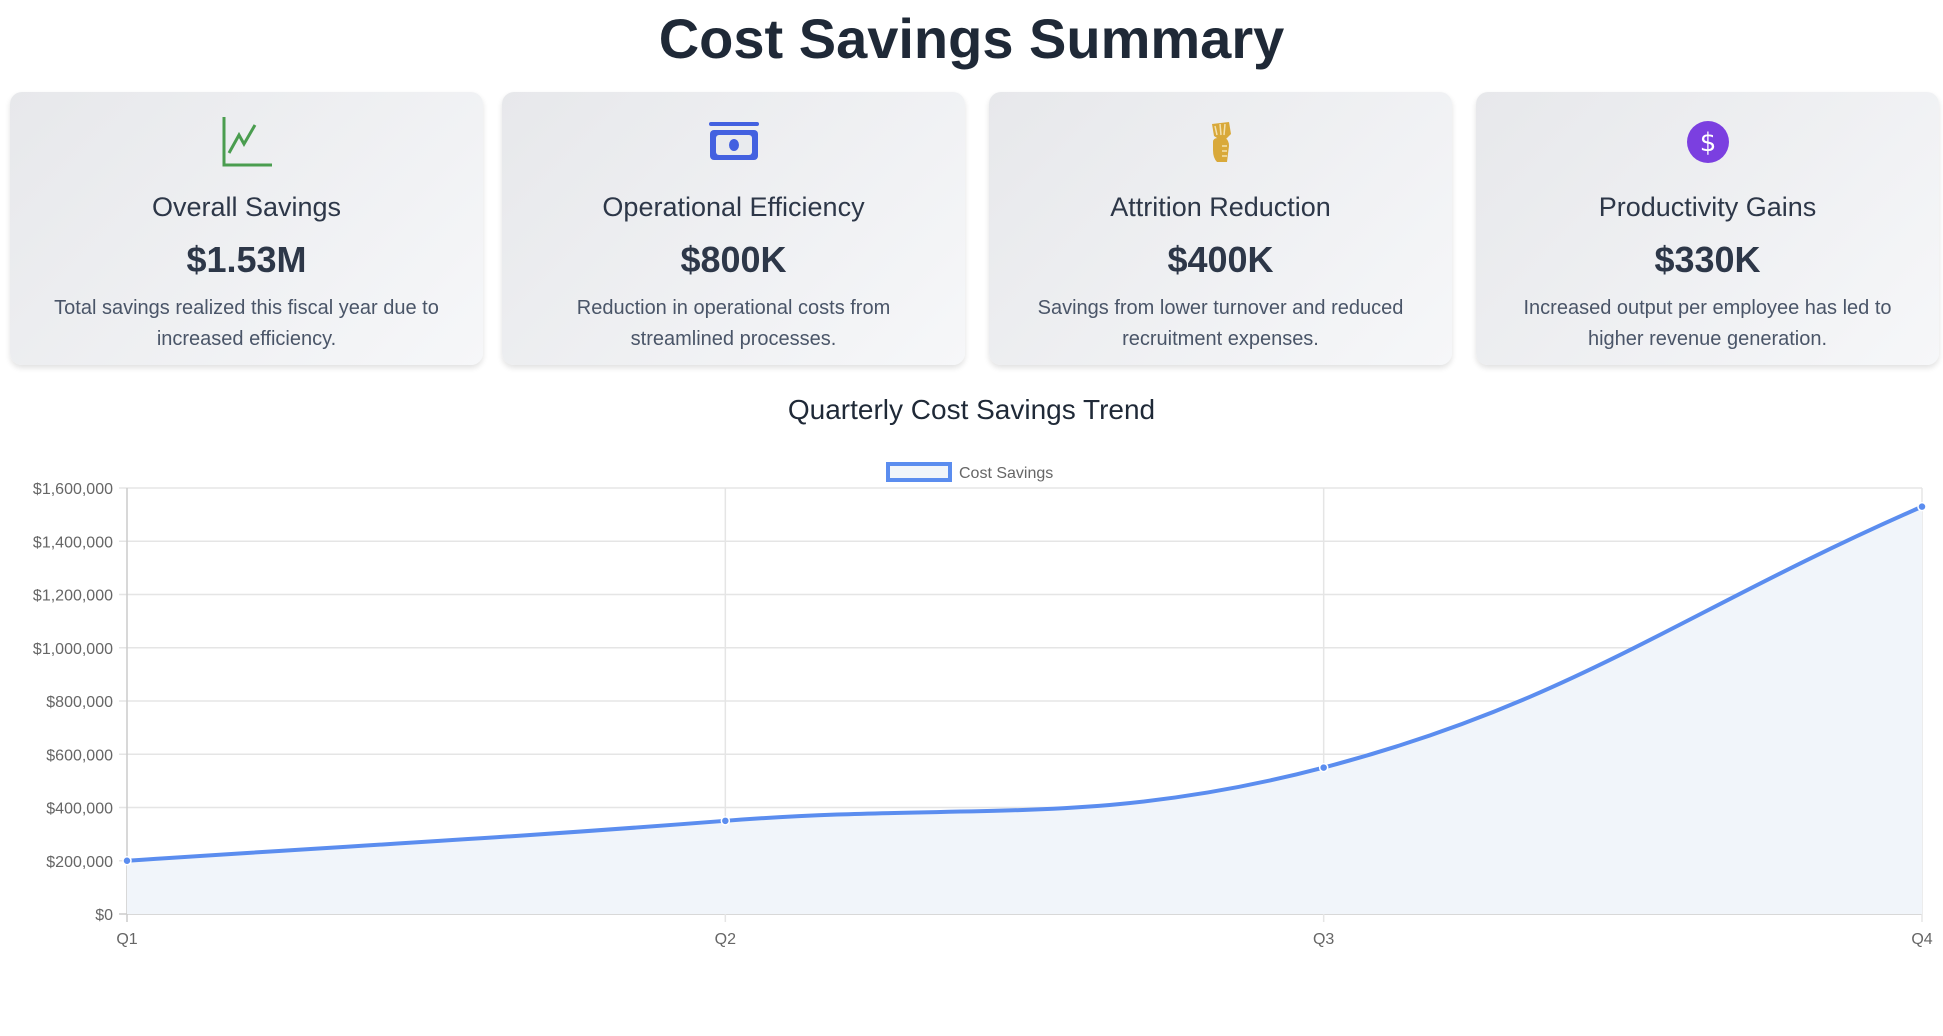 The width and height of the screenshot is (1943, 1036). What do you see at coordinates (1921, 939) in the screenshot?
I see `x-tick-label: Q4` at bounding box center [1921, 939].